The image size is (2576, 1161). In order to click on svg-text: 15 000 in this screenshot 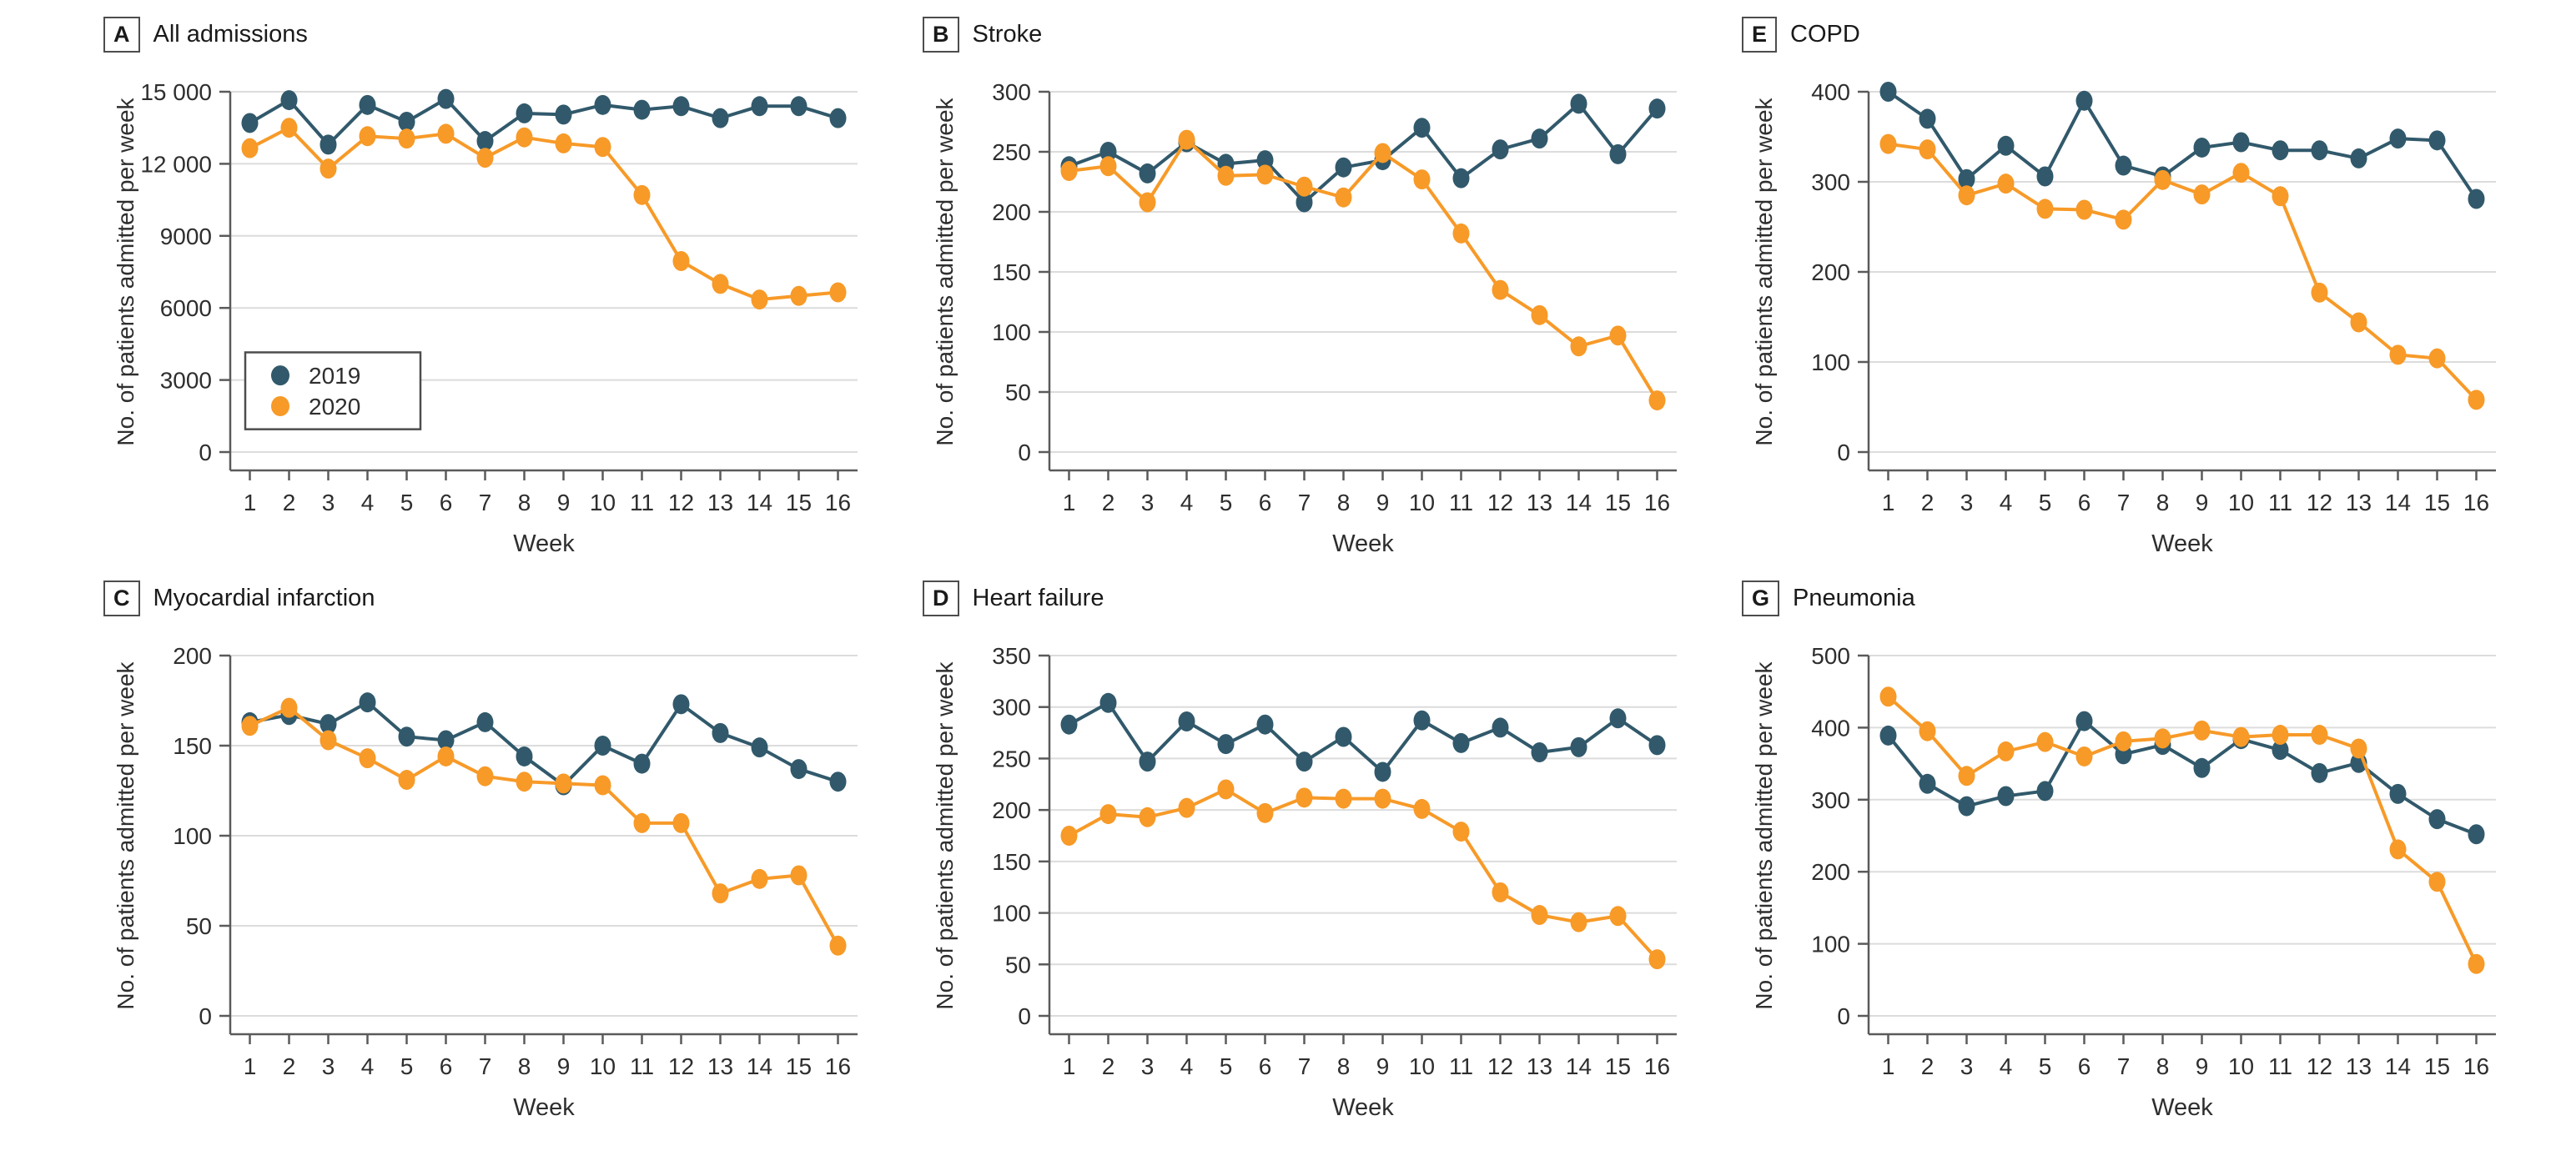, I will do `click(176, 92)`.